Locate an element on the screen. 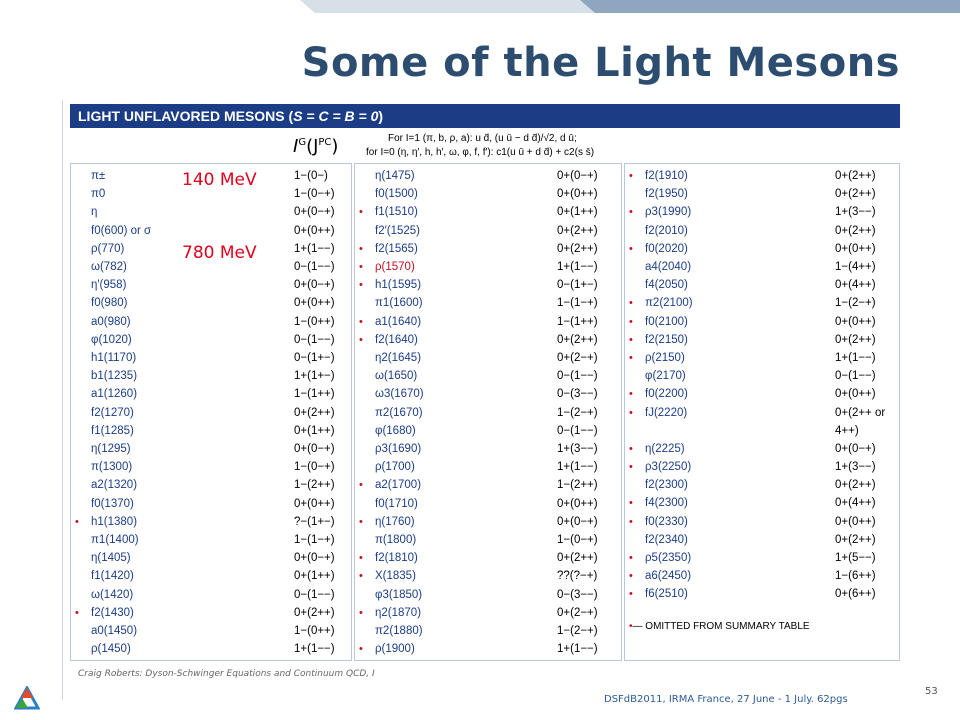 Image resolution: width=960 pixels, height=720 pixels. table-row: • X(1835) ??(?−+) is located at coordinates (488, 577).